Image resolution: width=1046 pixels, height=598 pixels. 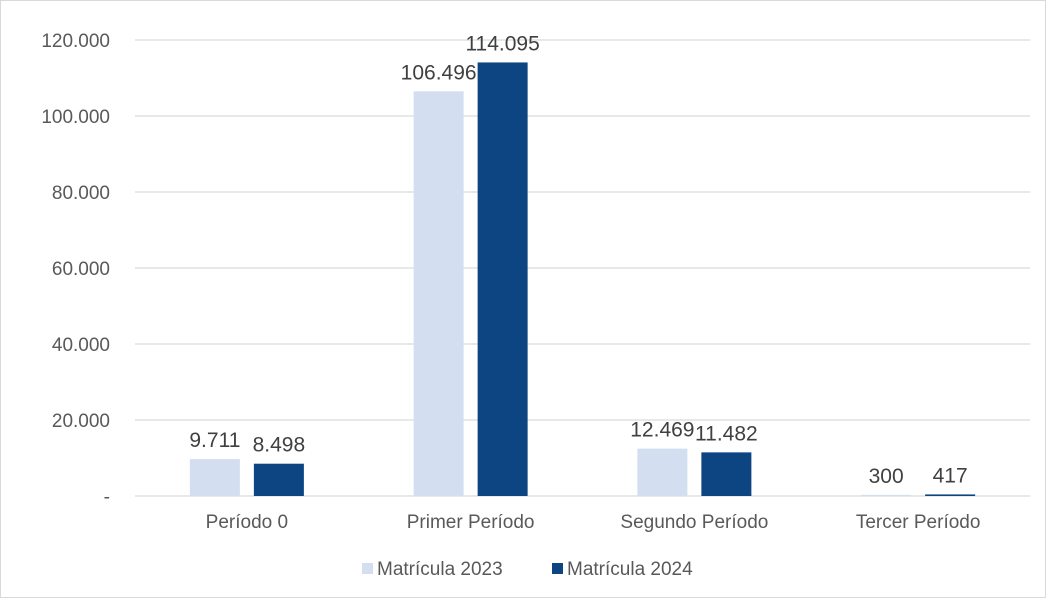 I want to click on legend-label: Matrícula 2024, so click(x=630, y=569).